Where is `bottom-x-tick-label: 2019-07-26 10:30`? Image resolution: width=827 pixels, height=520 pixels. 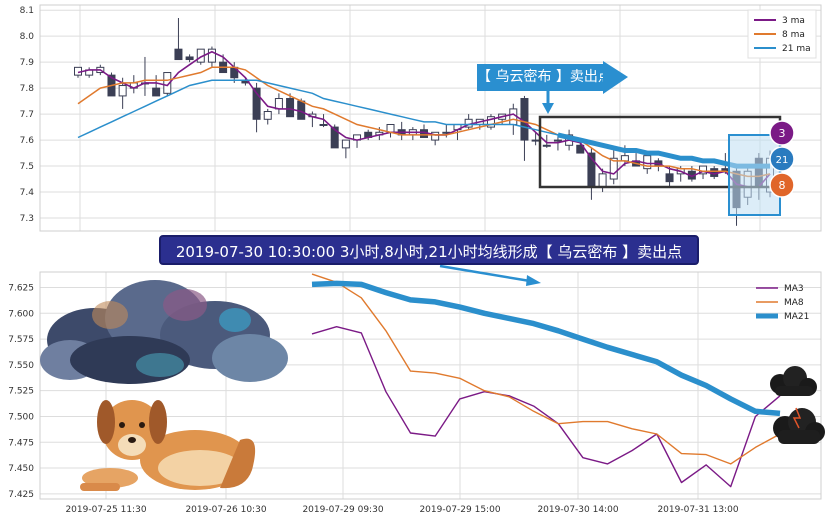 bottom-x-tick-label: 2019-07-26 10:30 is located at coordinates (225, 510).